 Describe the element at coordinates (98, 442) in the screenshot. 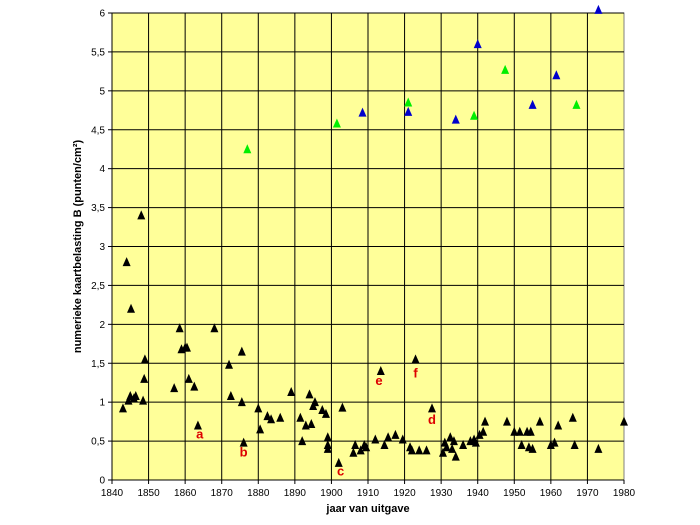

I see `y-tick-label: 0,5` at that location.